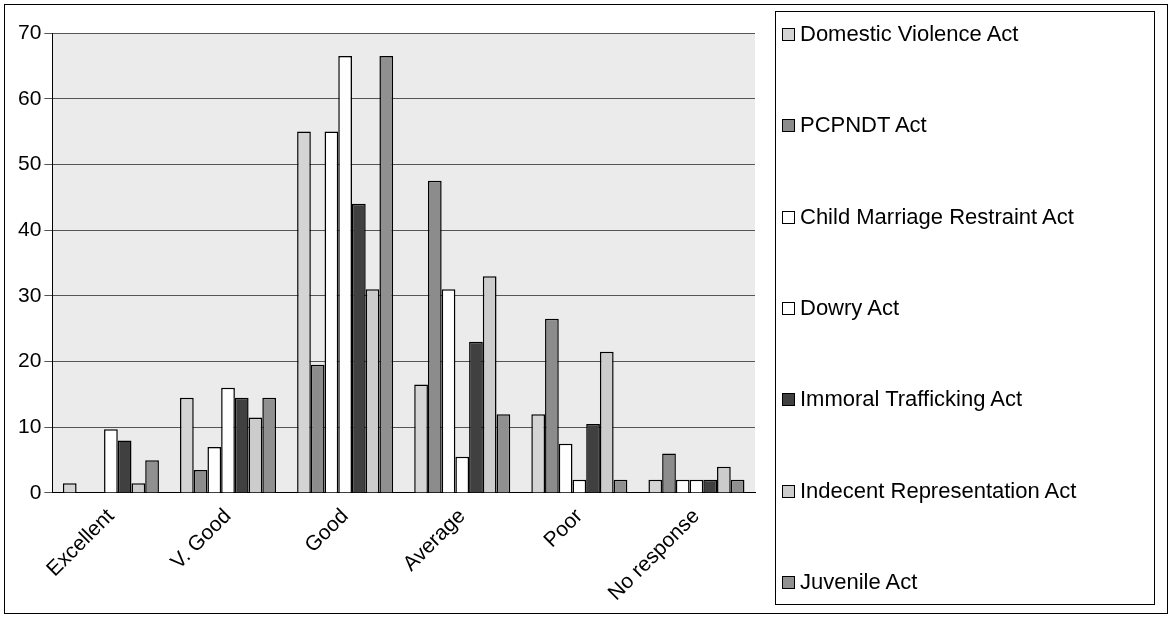  I want to click on y-tick-label: 50, so click(30, 163).